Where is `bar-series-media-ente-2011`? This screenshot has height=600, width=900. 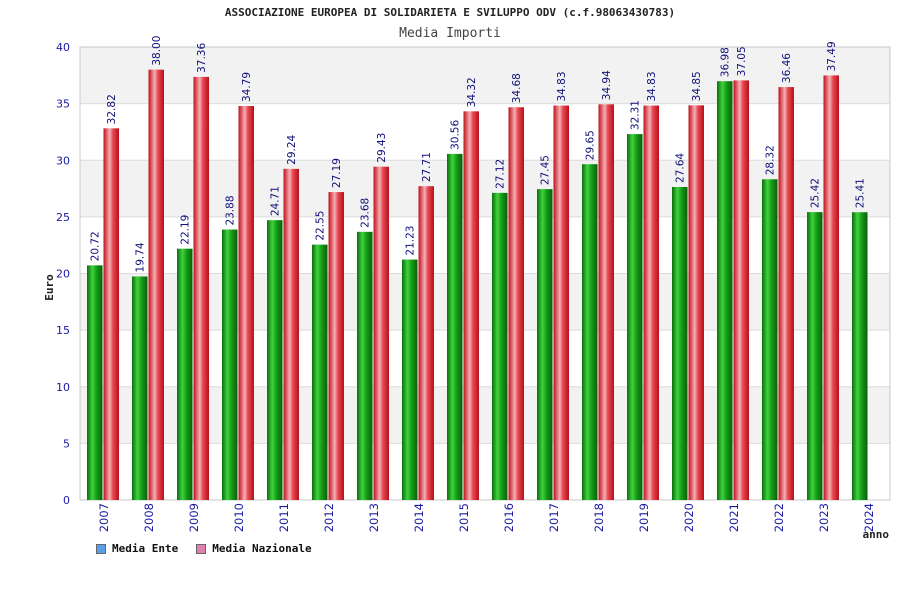 bar-series-media-ente-2011 is located at coordinates (275, 360).